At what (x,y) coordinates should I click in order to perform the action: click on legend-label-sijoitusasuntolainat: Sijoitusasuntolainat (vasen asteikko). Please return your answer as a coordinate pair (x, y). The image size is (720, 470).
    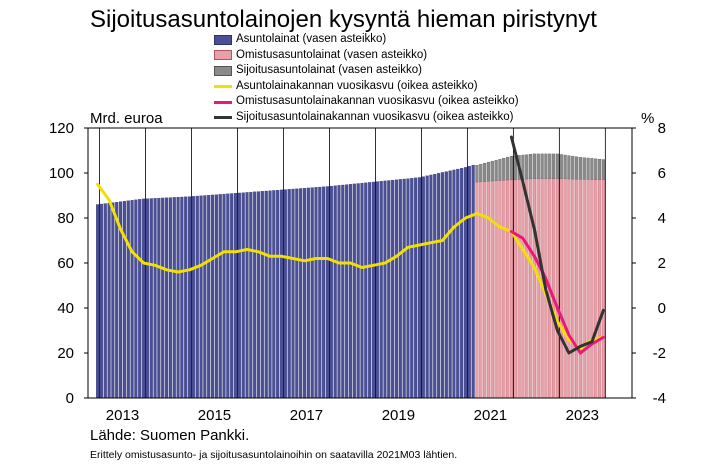
    Looking at the image, I should click on (329, 70).